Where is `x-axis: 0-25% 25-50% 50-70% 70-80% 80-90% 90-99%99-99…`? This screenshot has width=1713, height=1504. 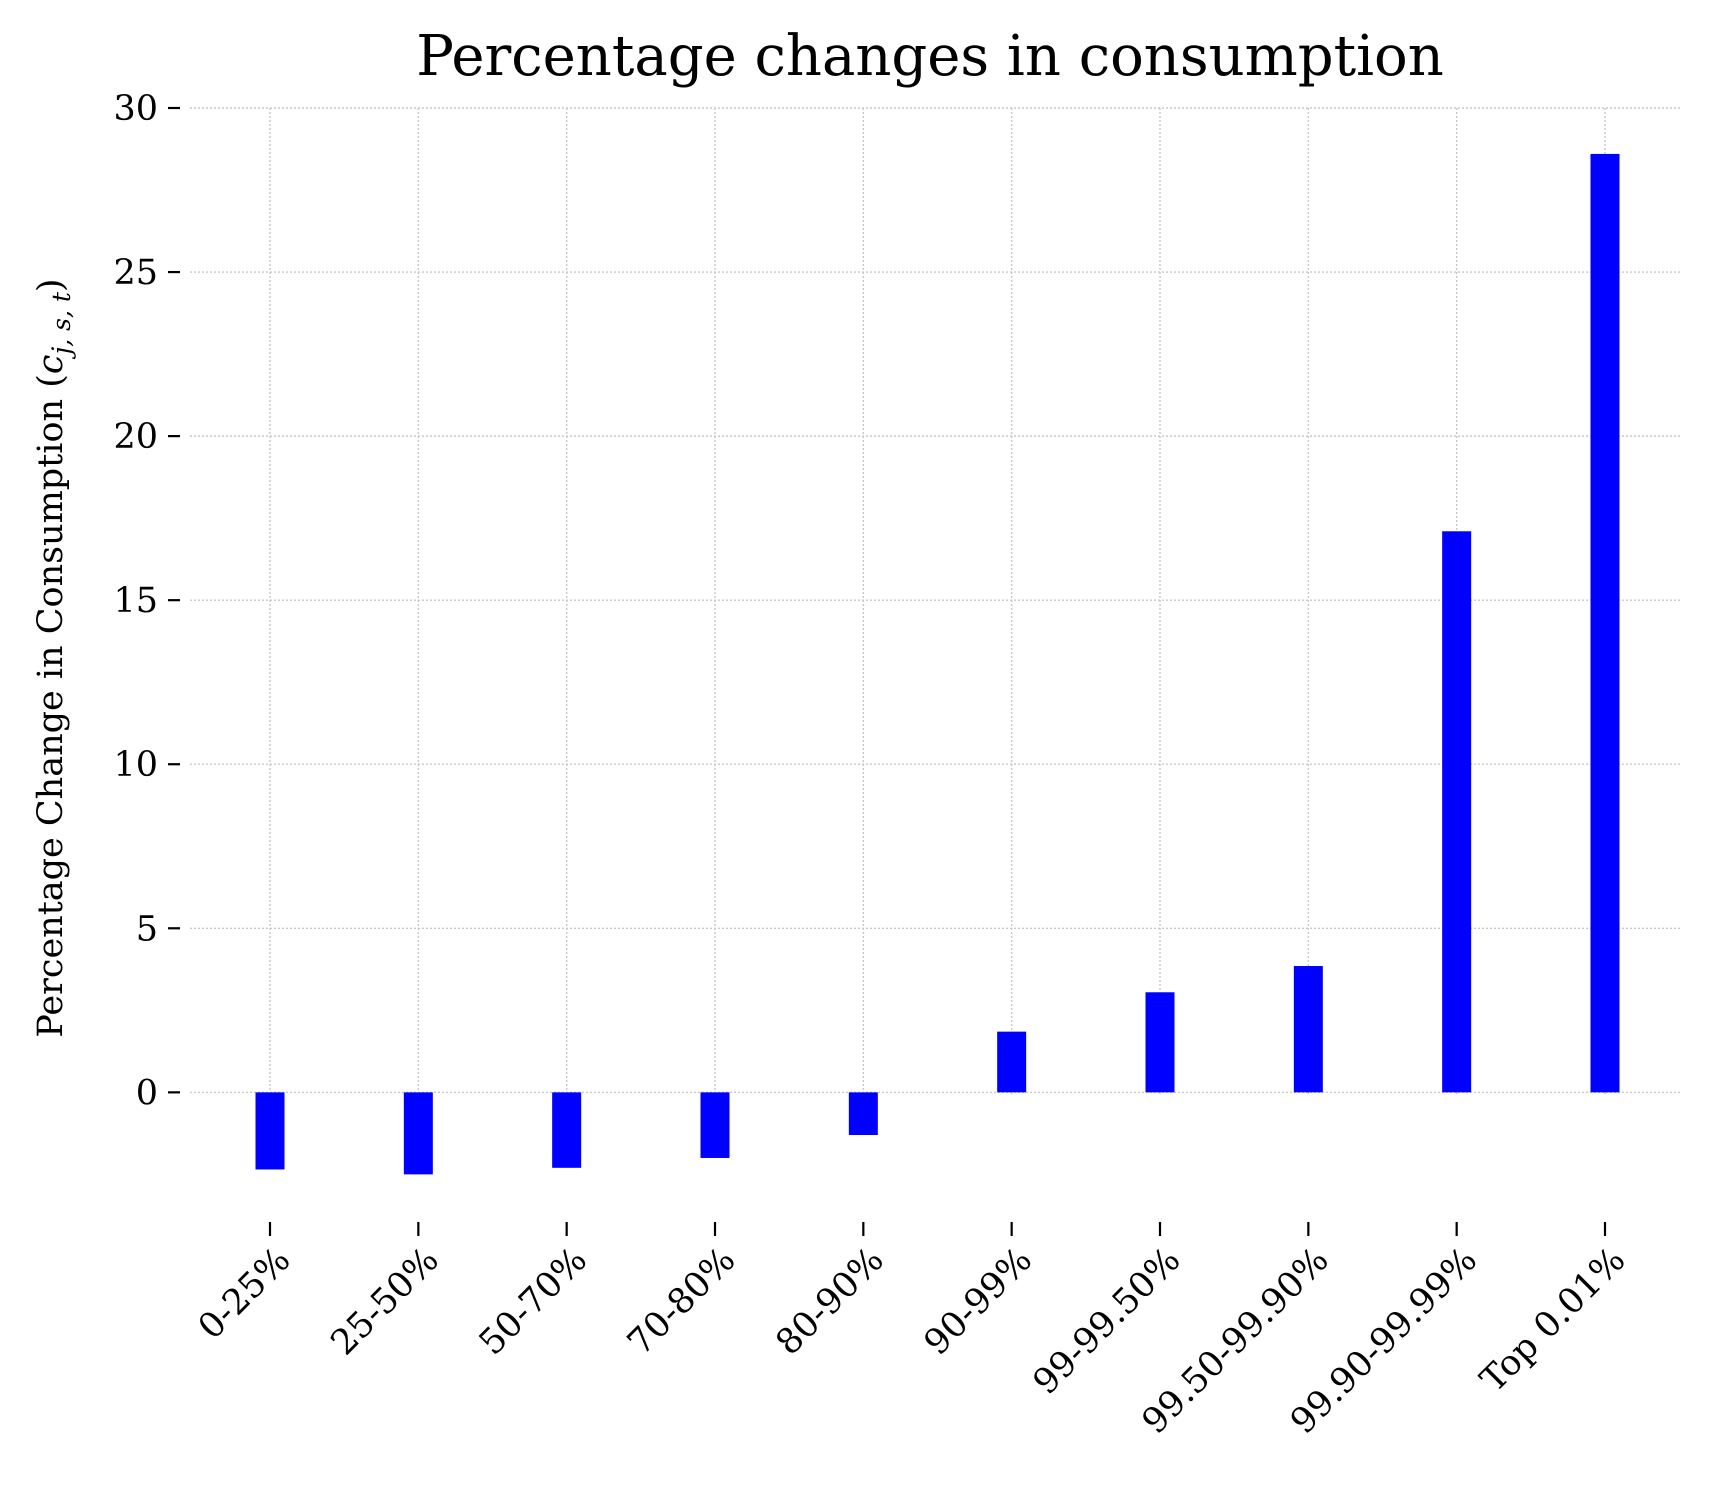
x-axis: 0-25% 25-50% 50-70% 70-80% 80-90% 90-99%99-99… is located at coordinates (912, 1332).